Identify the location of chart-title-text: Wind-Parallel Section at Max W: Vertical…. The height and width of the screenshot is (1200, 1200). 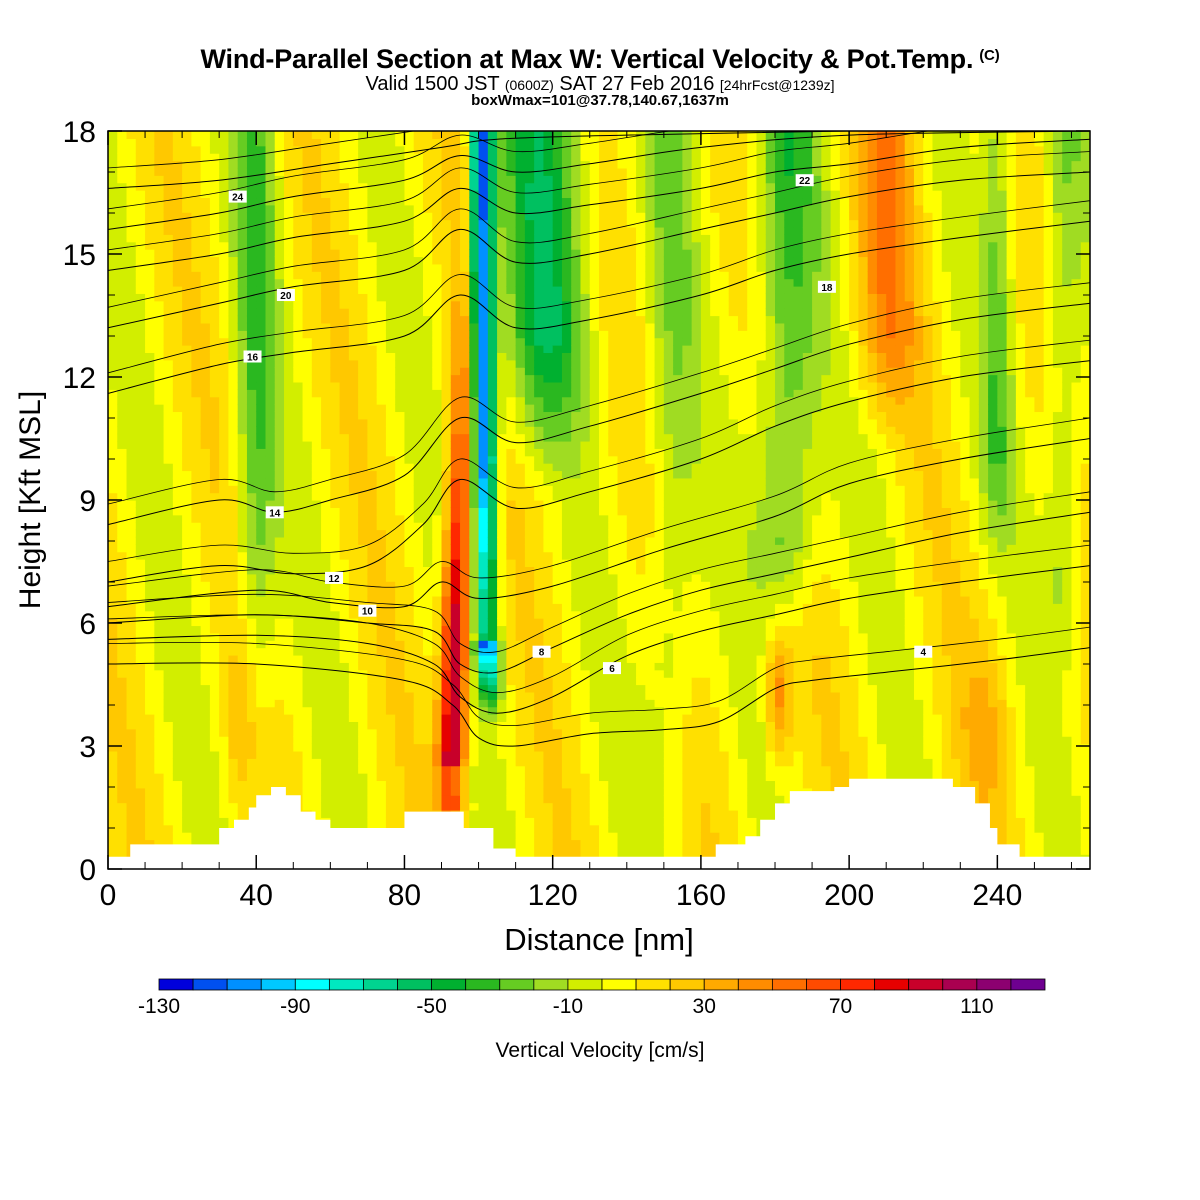
(587, 59).